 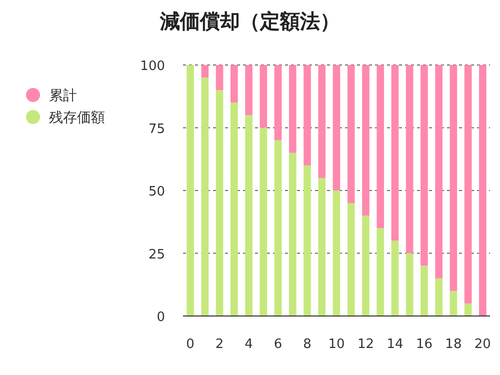 I want to click on x-tick-label: 10, so click(x=336, y=344).